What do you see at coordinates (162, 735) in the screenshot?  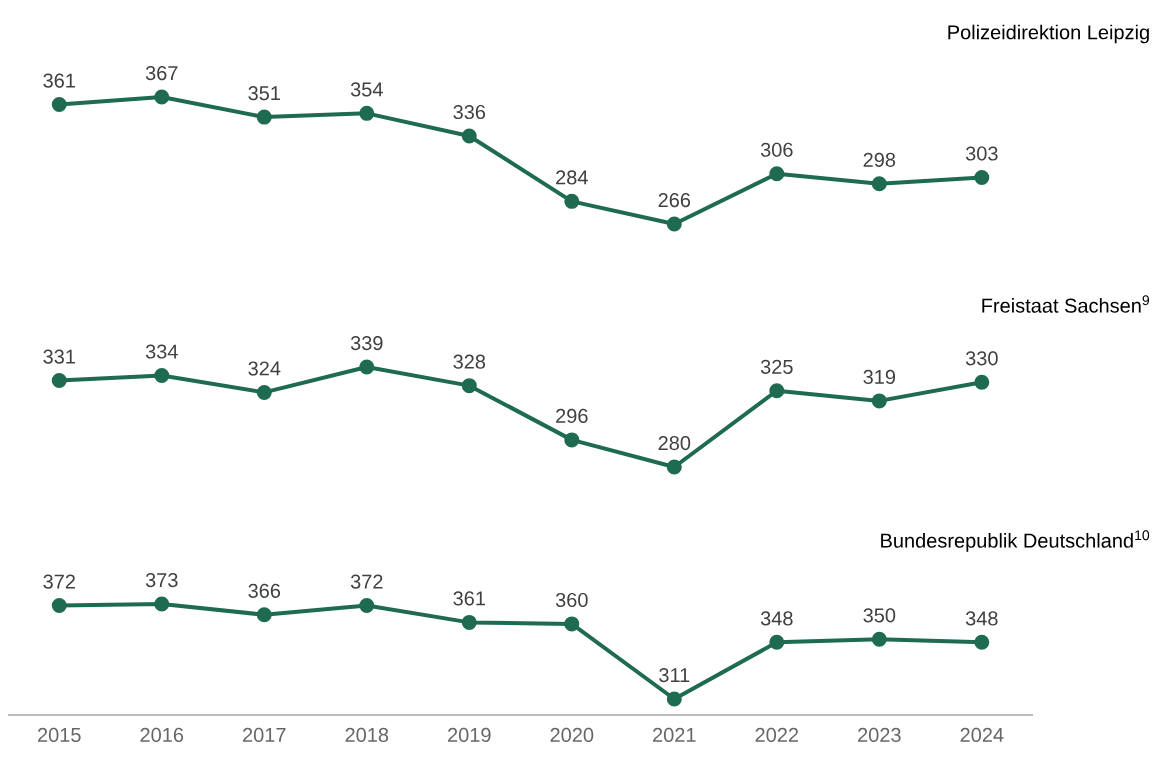 I see `x-tick-label: 2016` at bounding box center [162, 735].